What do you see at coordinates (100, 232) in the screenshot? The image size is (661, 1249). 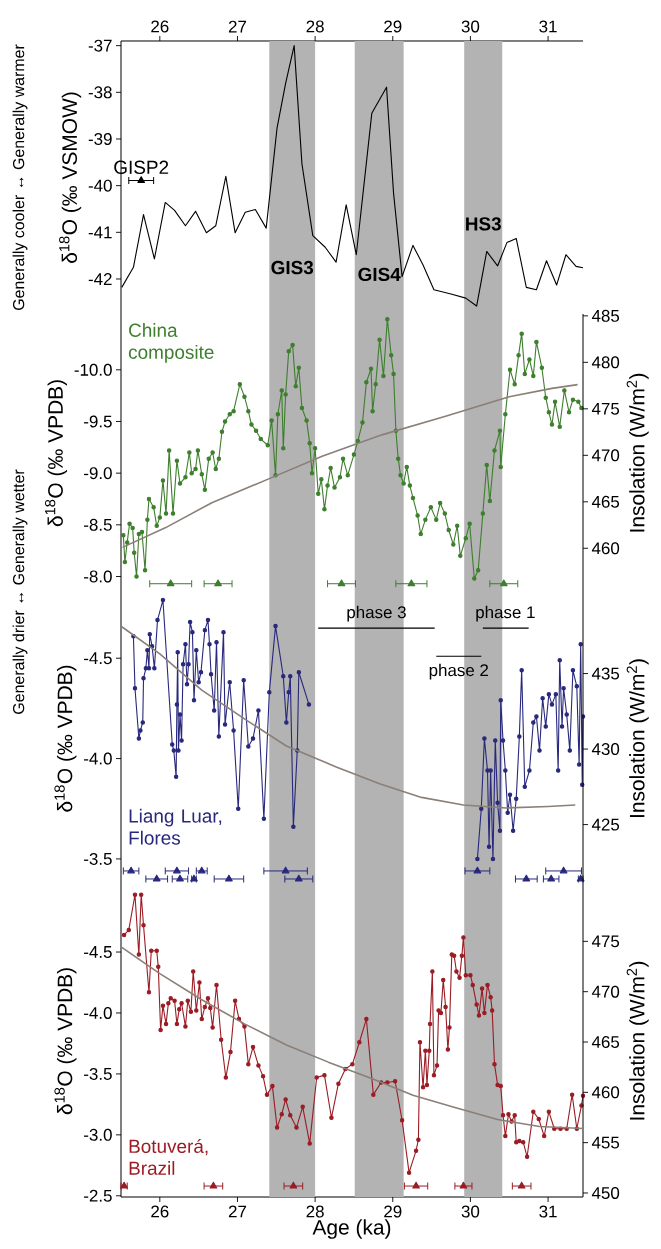 I see `y-tick-label: -41` at bounding box center [100, 232].